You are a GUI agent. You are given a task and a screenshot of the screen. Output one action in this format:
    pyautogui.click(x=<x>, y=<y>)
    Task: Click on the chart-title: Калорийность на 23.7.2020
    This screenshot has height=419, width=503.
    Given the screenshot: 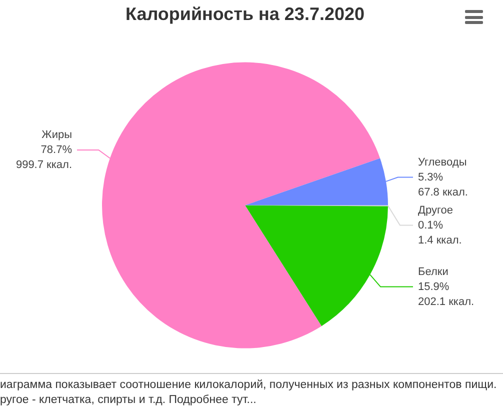 What is the action you would take?
    pyautogui.click(x=245, y=14)
    